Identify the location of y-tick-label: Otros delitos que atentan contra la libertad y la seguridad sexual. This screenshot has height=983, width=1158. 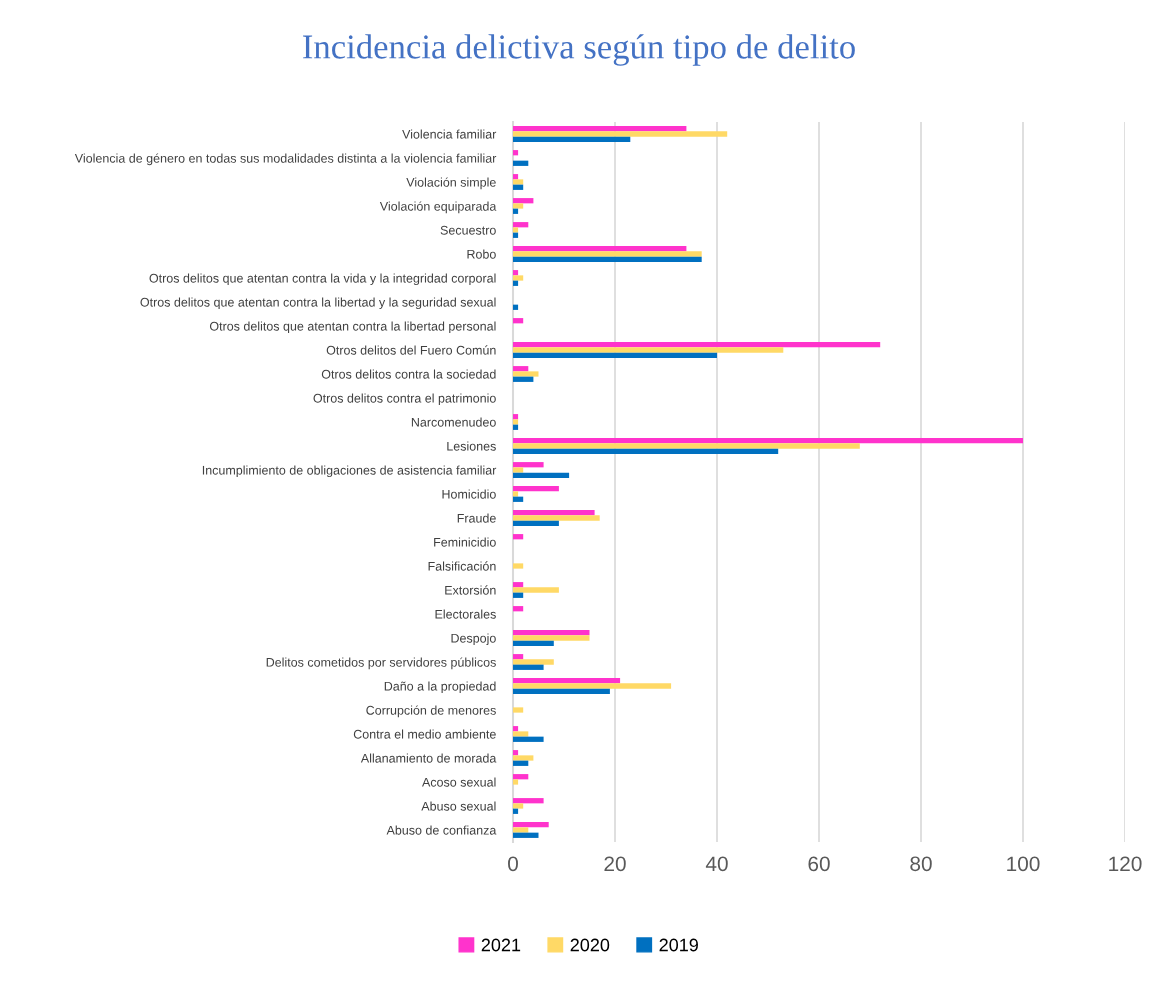
(318, 303).